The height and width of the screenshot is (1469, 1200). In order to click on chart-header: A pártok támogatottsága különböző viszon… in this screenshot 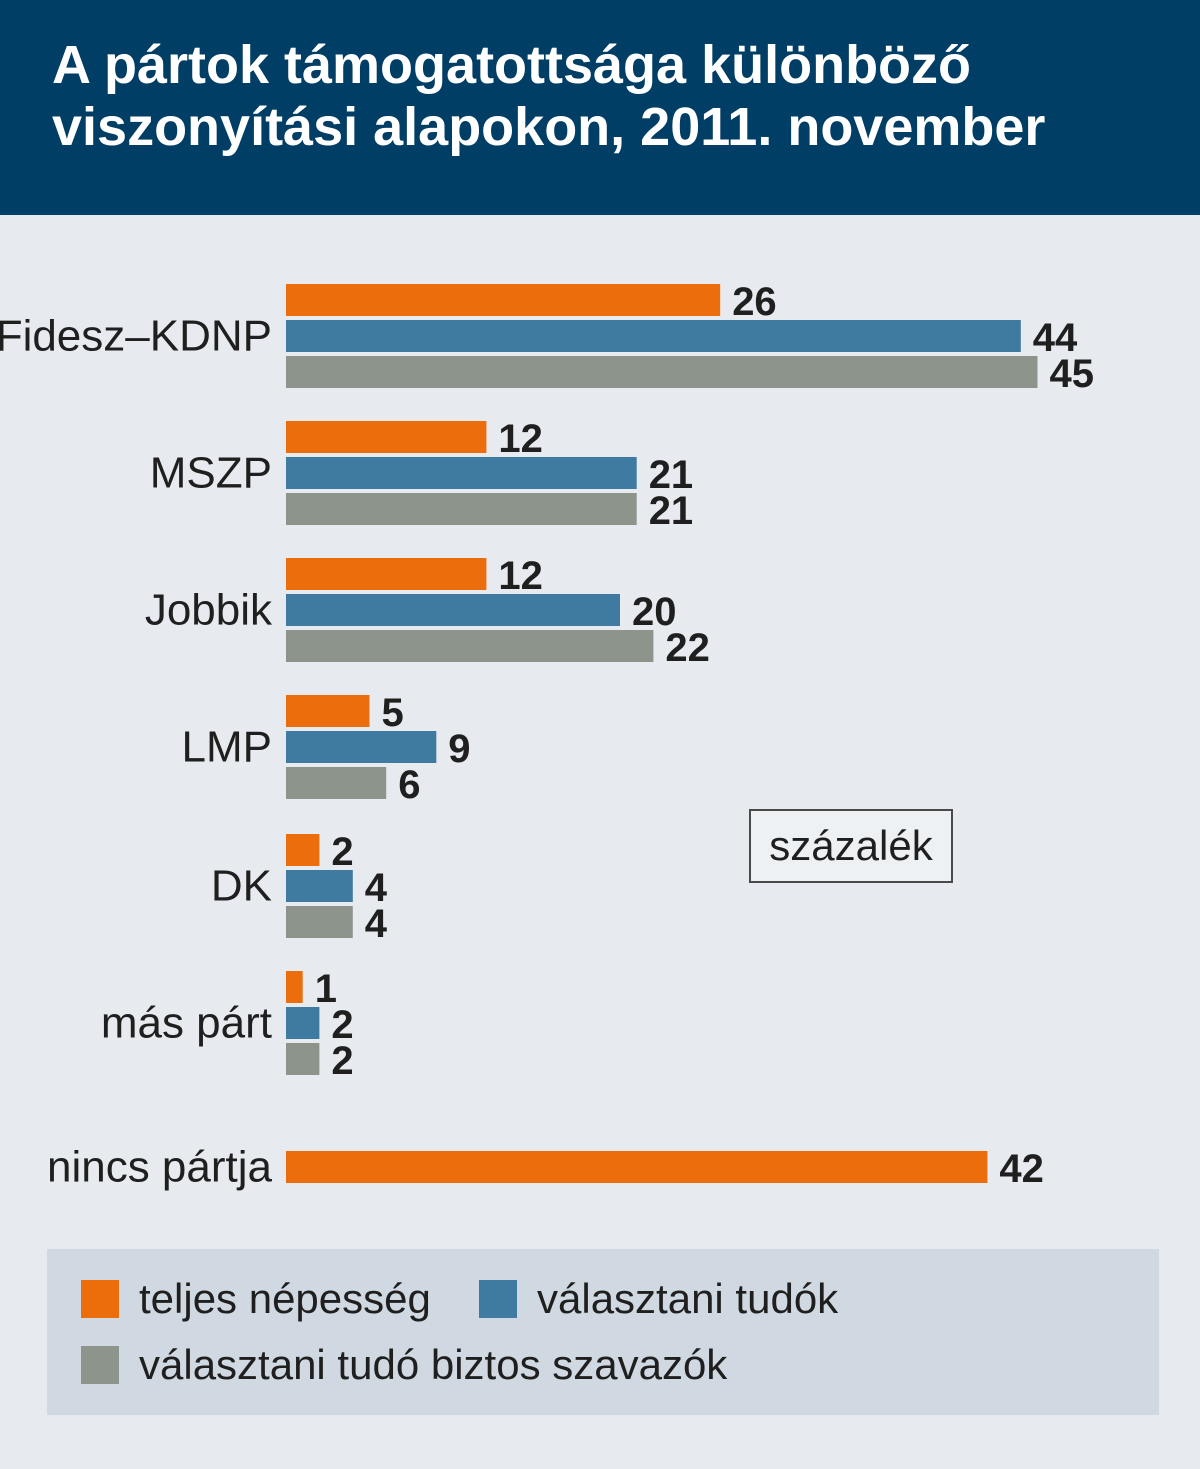, I will do `click(600, 107)`.